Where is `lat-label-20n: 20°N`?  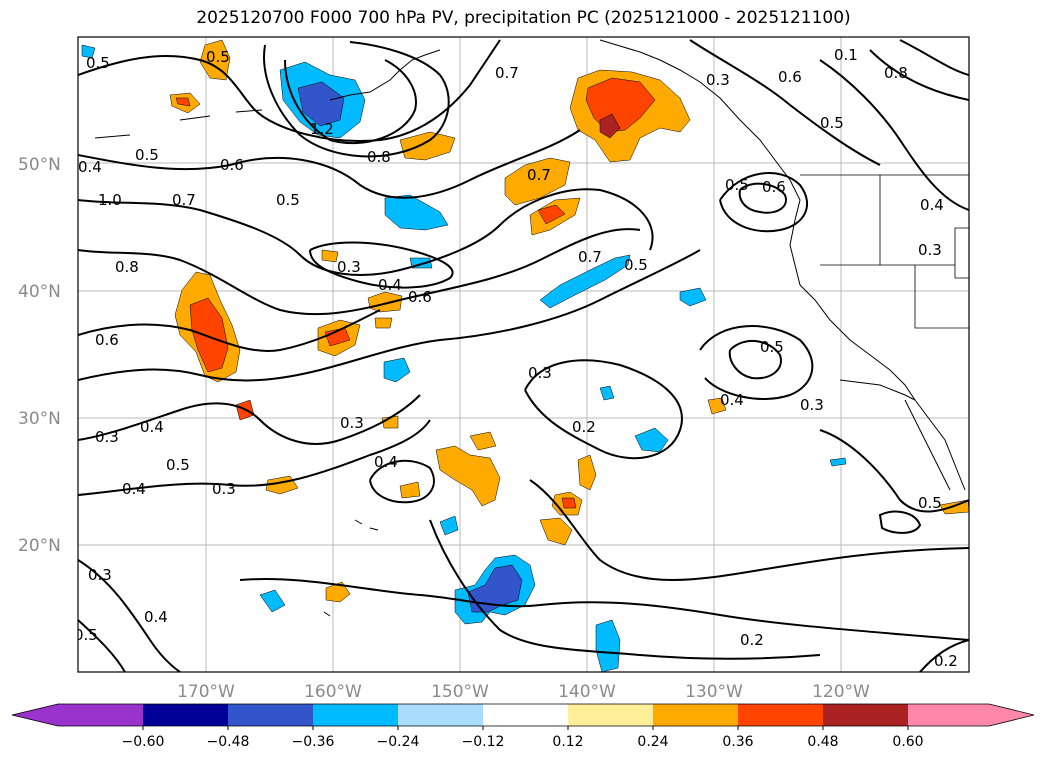
lat-label-20n: 20°N is located at coordinates (39, 546).